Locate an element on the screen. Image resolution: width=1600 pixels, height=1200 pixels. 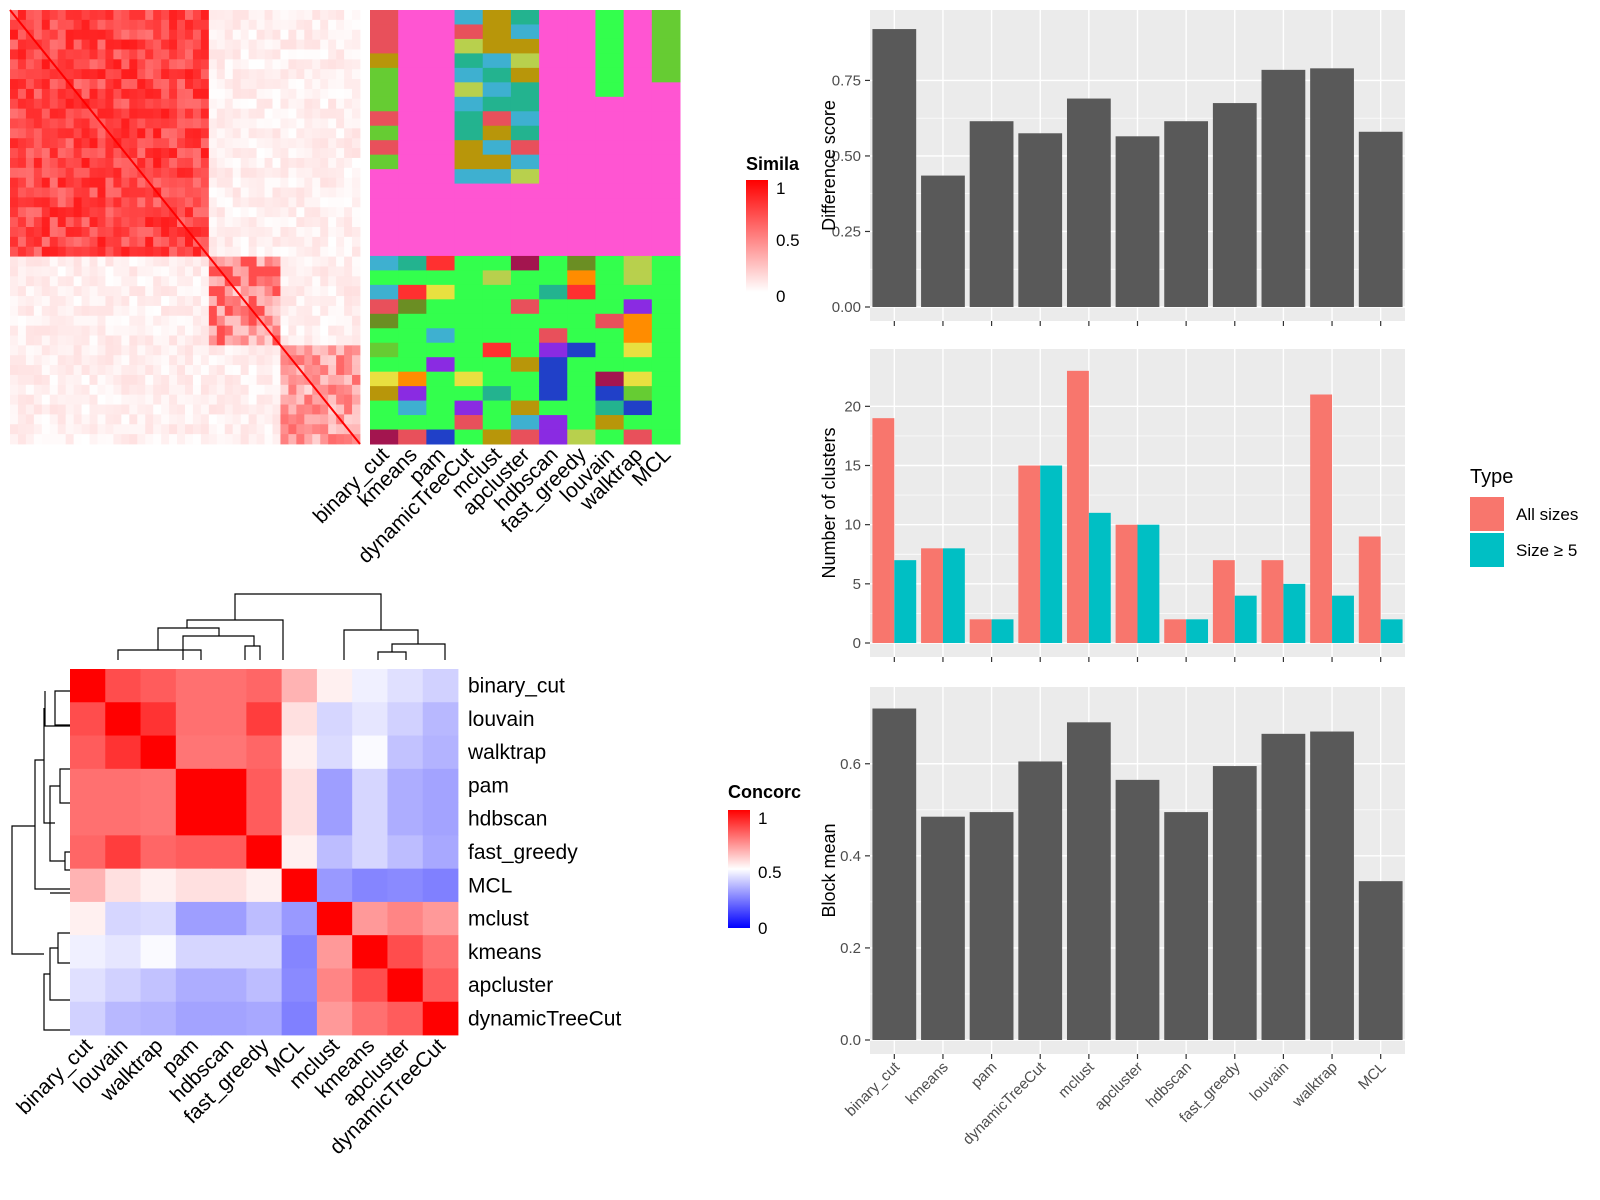
bar-apcluster is located at coordinates (1137, 909).